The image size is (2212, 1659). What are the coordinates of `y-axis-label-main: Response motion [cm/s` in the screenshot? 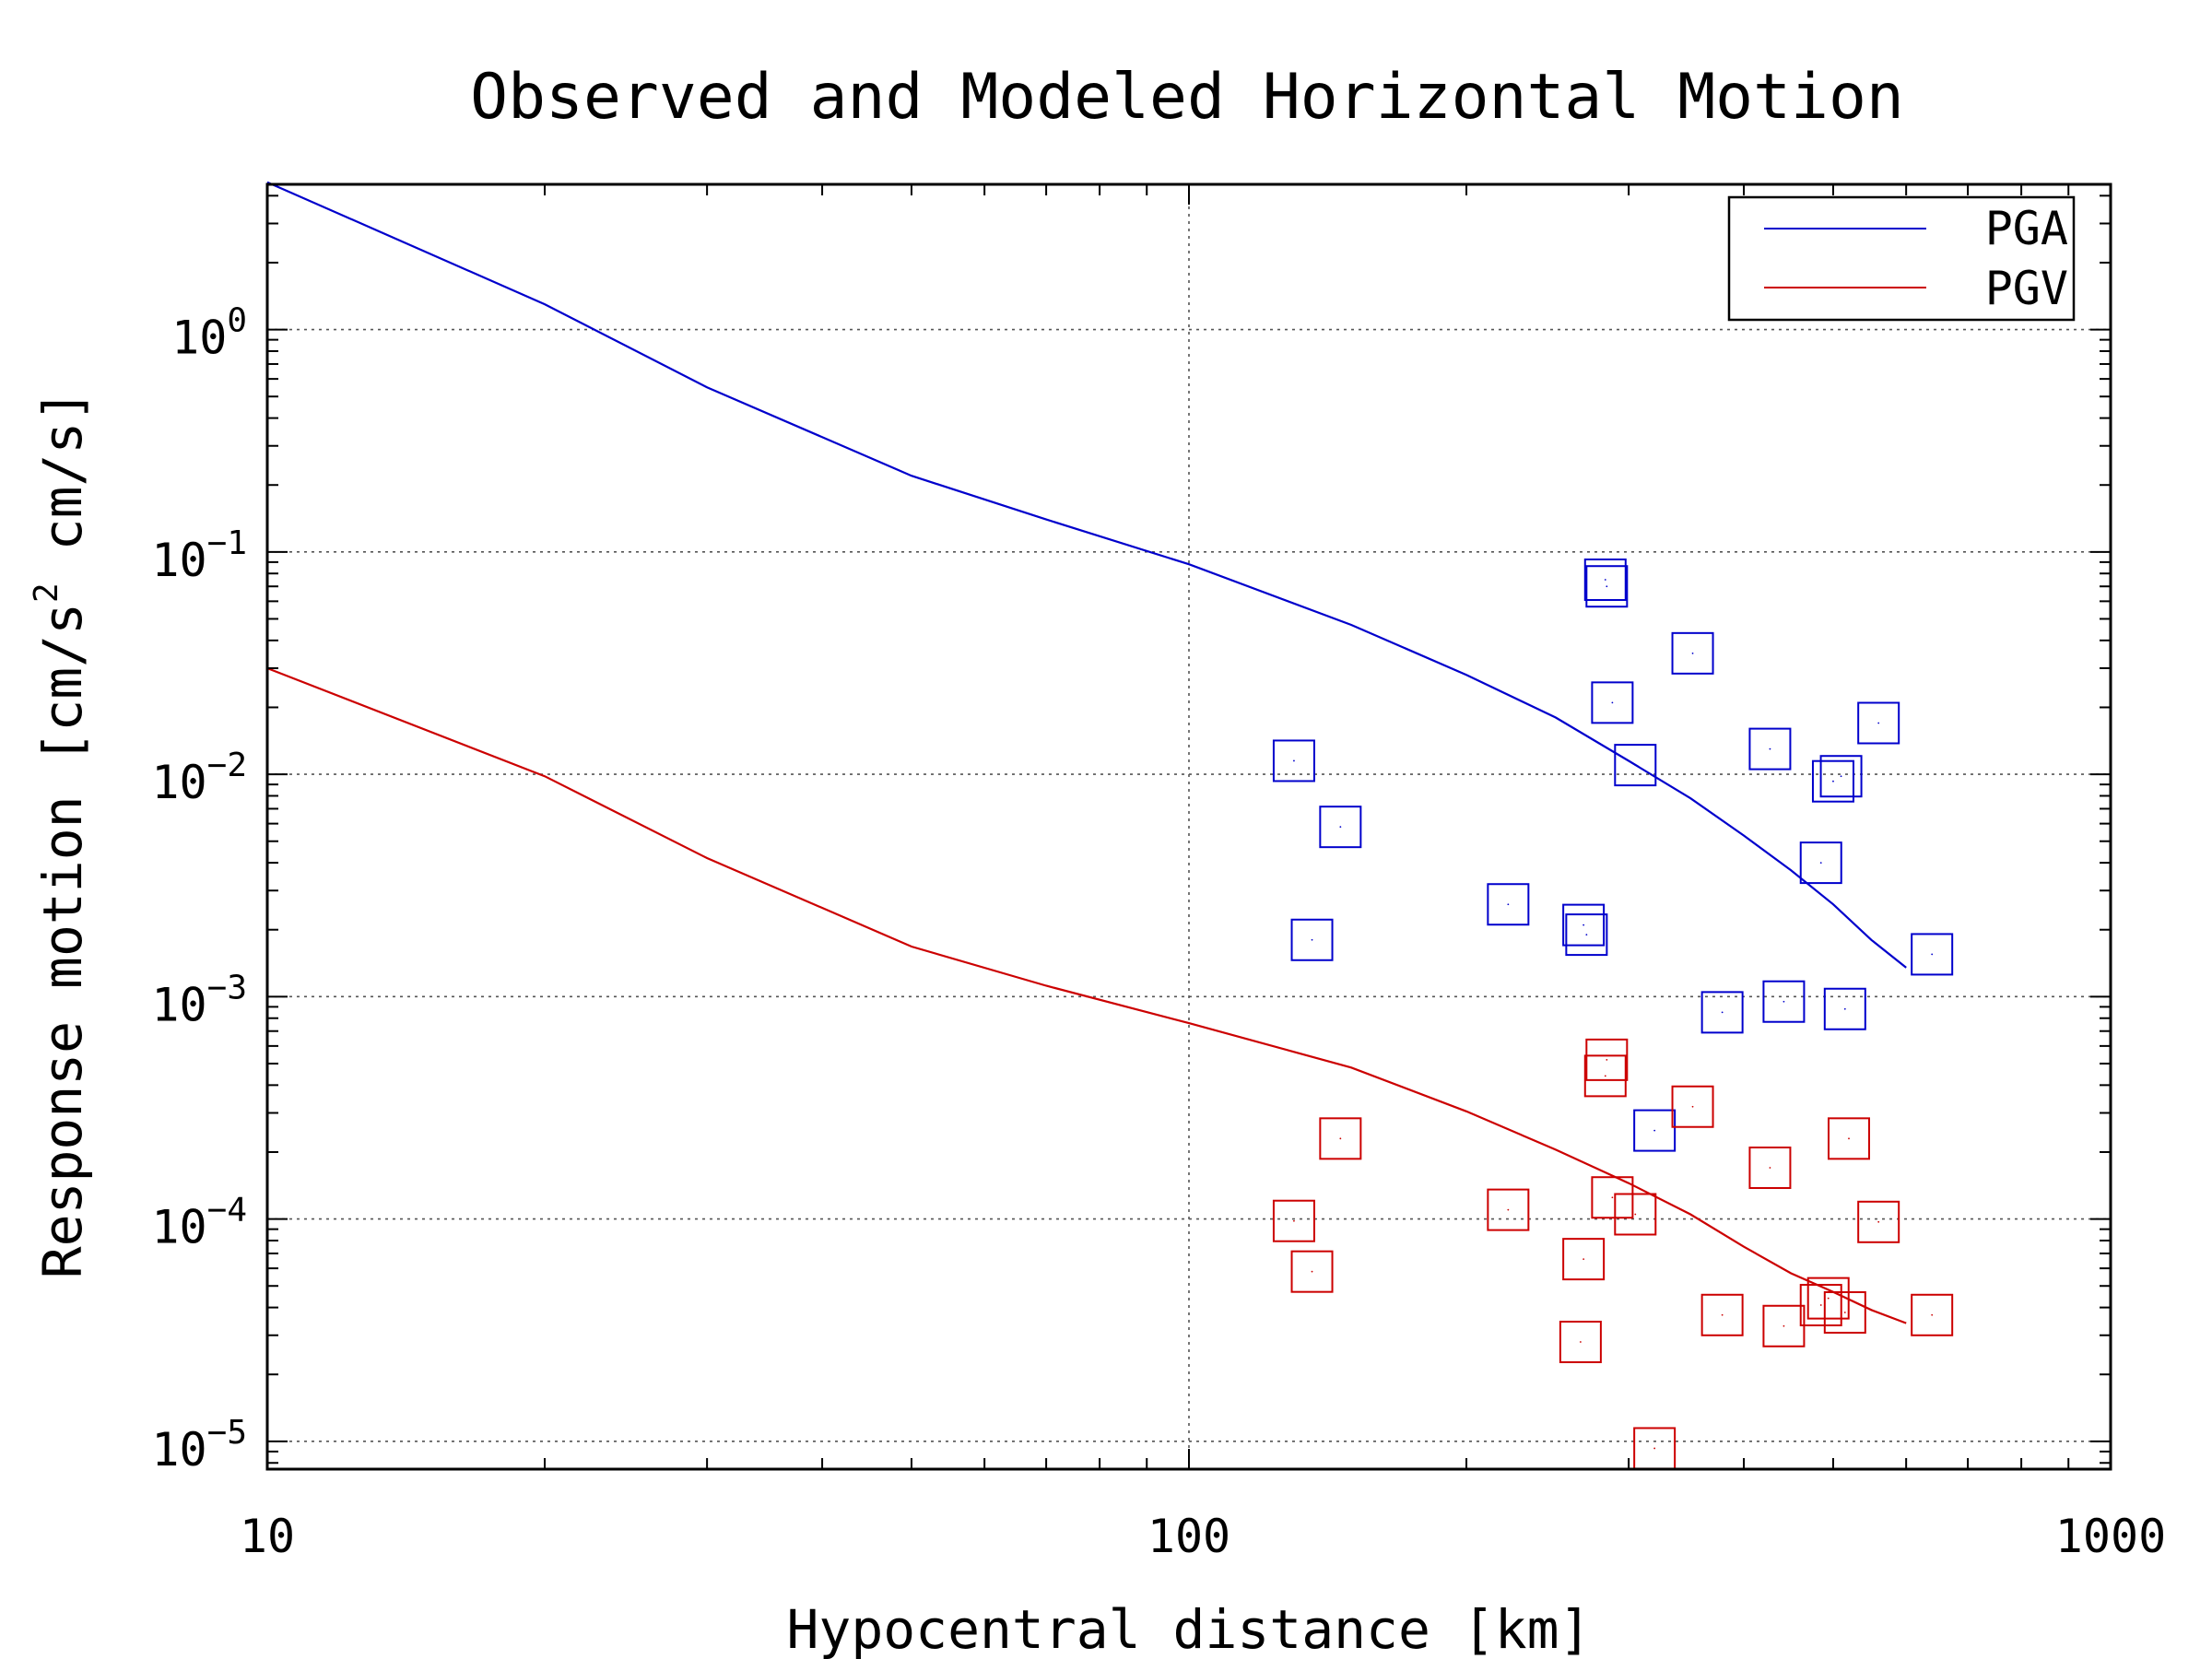 It's located at (62, 940).